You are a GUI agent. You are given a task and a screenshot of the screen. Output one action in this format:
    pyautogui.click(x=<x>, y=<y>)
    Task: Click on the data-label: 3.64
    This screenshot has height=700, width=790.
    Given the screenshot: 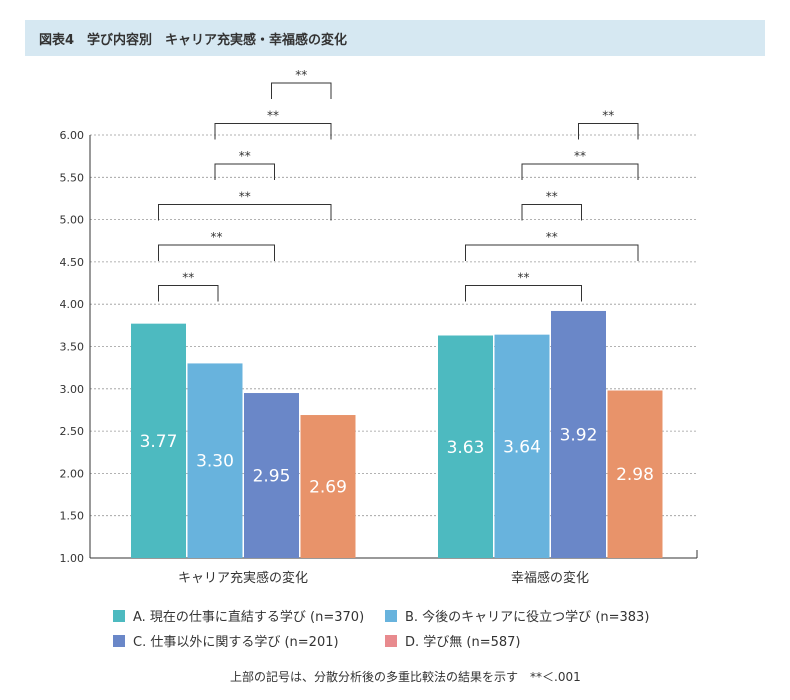 What is the action you would take?
    pyautogui.click(x=522, y=447)
    